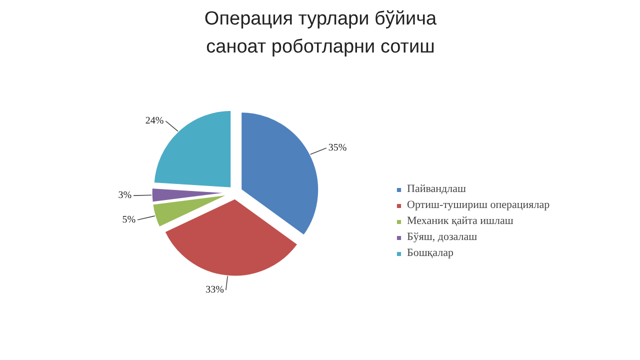 The height and width of the screenshot is (360, 640). Describe the element at coordinates (478, 205) in the screenshot. I see `legend-label: Ортиш-тушириш операциялар` at that location.